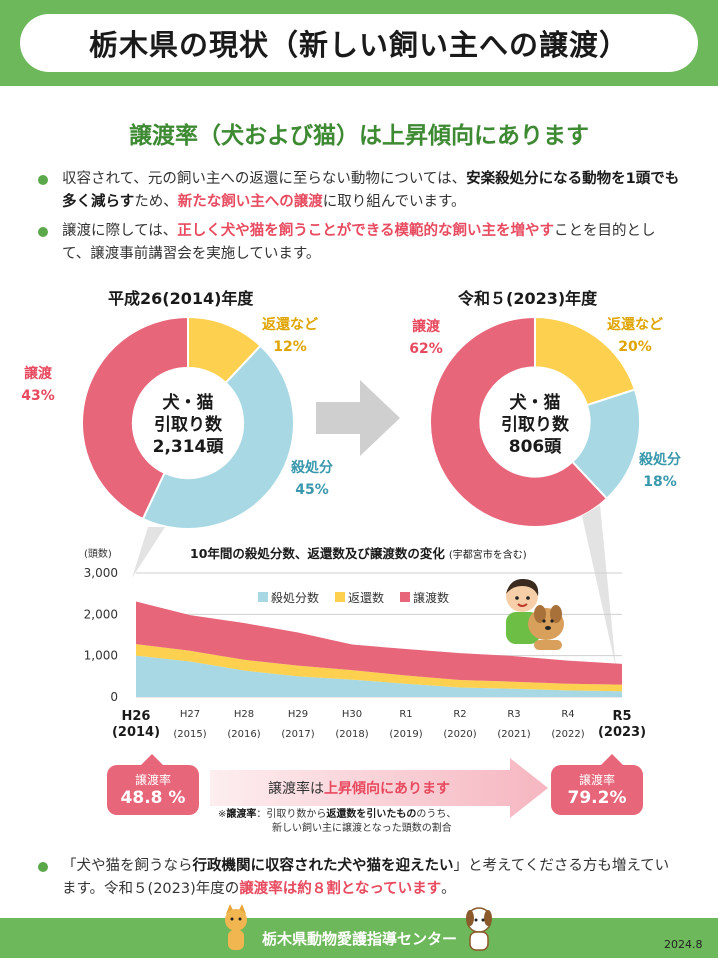 Image resolution: width=718 pixels, height=958 pixels. I want to click on x-tick-year: (2019), so click(406, 734).